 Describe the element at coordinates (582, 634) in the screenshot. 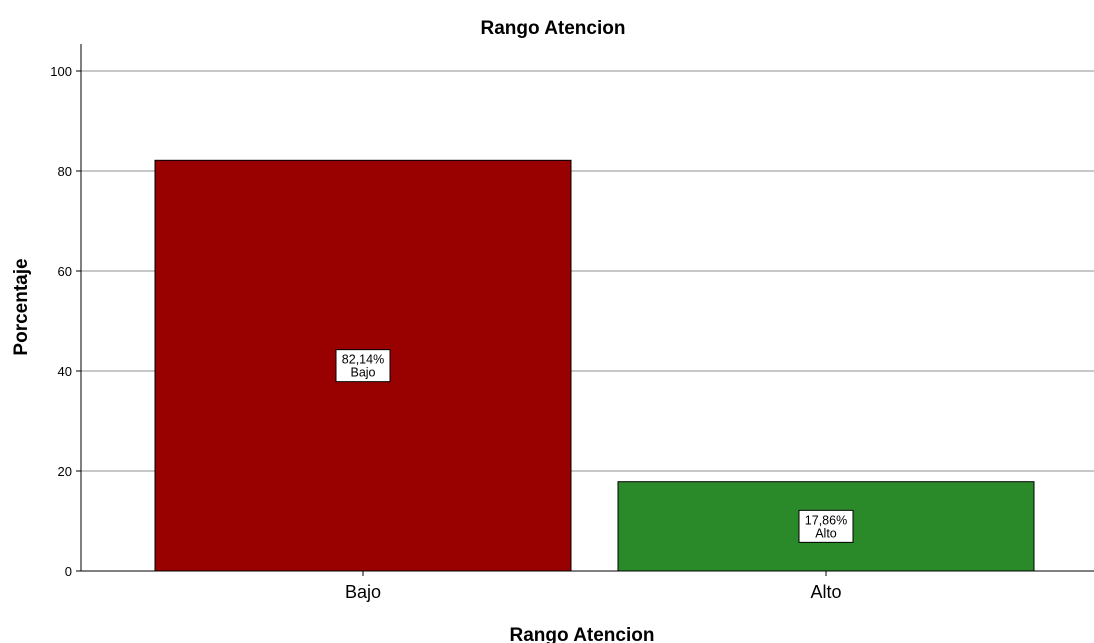

I see `x-axis-title: Rango Atencion` at that location.